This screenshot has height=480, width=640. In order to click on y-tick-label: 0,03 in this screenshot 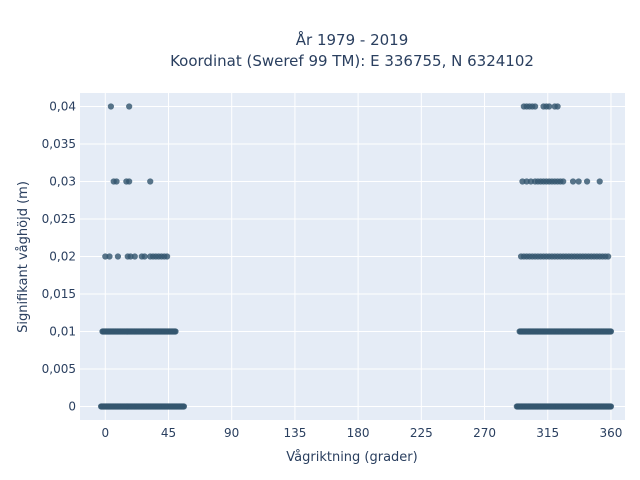, I will do `click(62, 182)`.